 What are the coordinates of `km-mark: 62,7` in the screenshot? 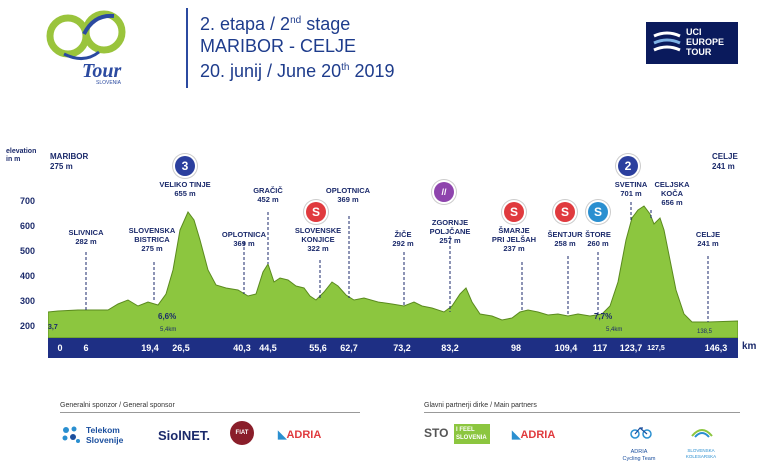 It's located at (349, 348).